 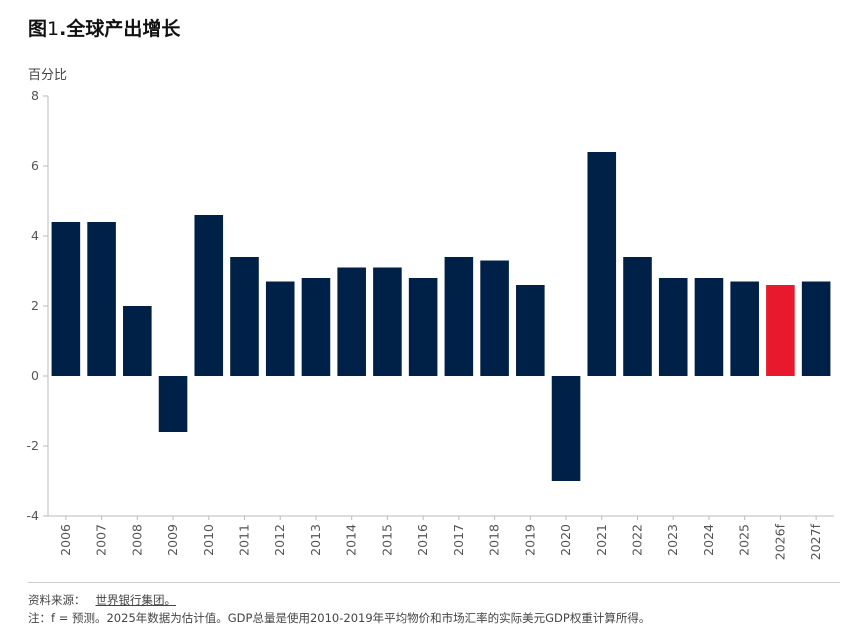 What do you see at coordinates (351, 321) in the screenshot?
I see `bar-2014` at bounding box center [351, 321].